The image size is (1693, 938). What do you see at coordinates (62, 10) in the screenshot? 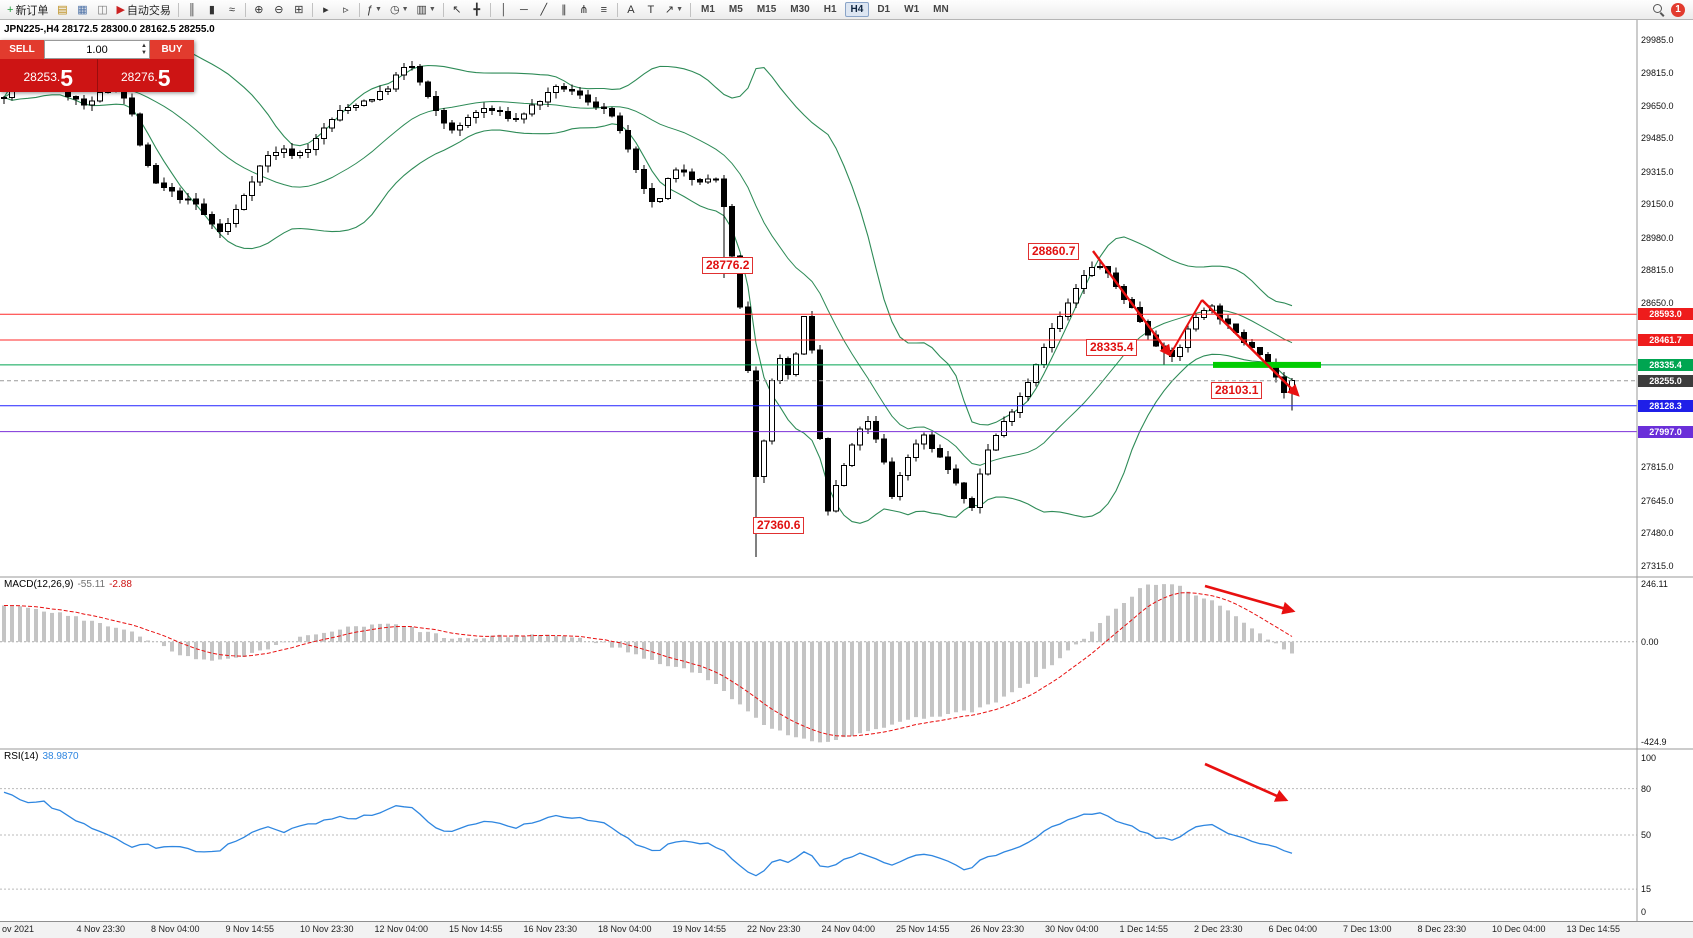
I see `market-watch-icon: ▤` at bounding box center [62, 10].